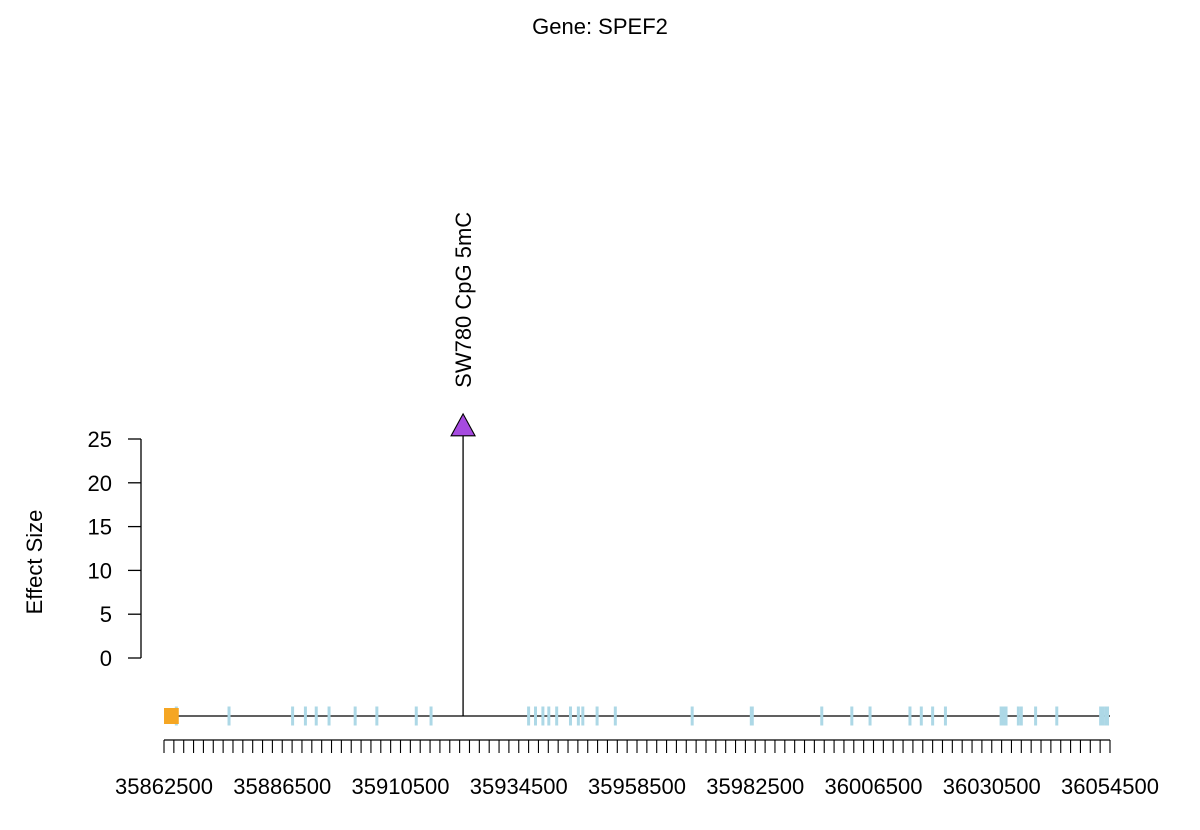 Image resolution: width=1200 pixels, height=830 pixels. What do you see at coordinates (34, 562) in the screenshot?
I see `y-axis-label: Effect Size` at bounding box center [34, 562].